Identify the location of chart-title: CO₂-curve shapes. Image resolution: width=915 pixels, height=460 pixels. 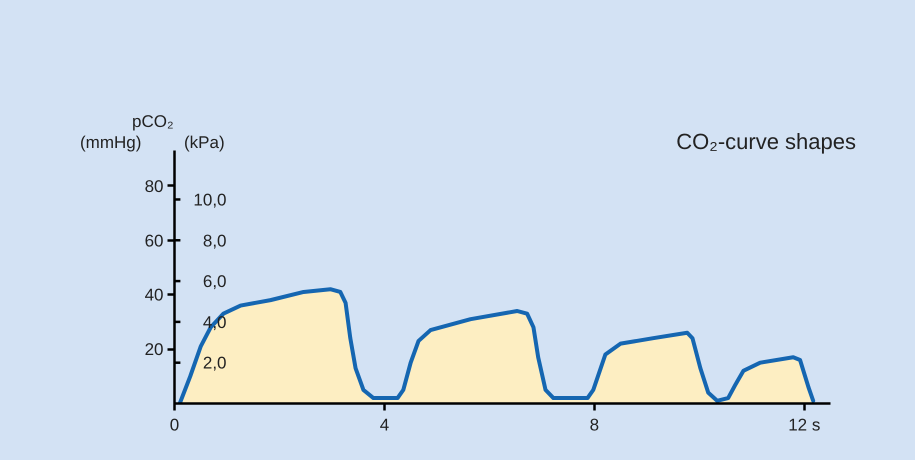
(766, 142).